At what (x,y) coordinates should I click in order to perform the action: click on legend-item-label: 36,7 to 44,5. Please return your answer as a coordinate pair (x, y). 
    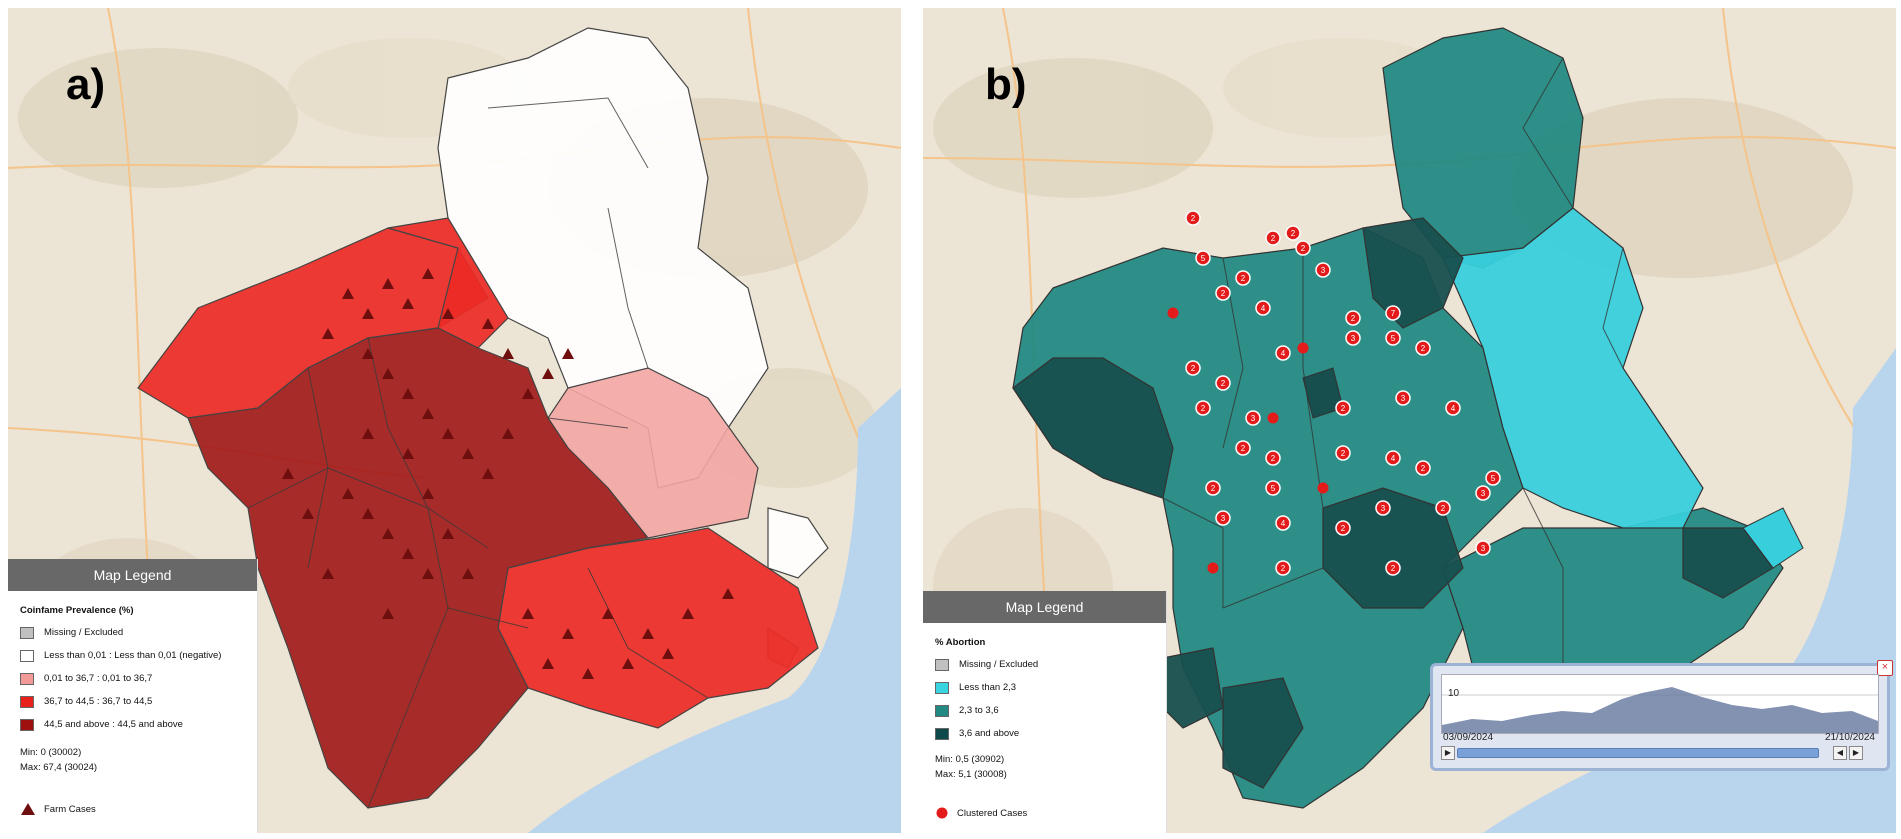
    Looking at the image, I should click on (98, 701).